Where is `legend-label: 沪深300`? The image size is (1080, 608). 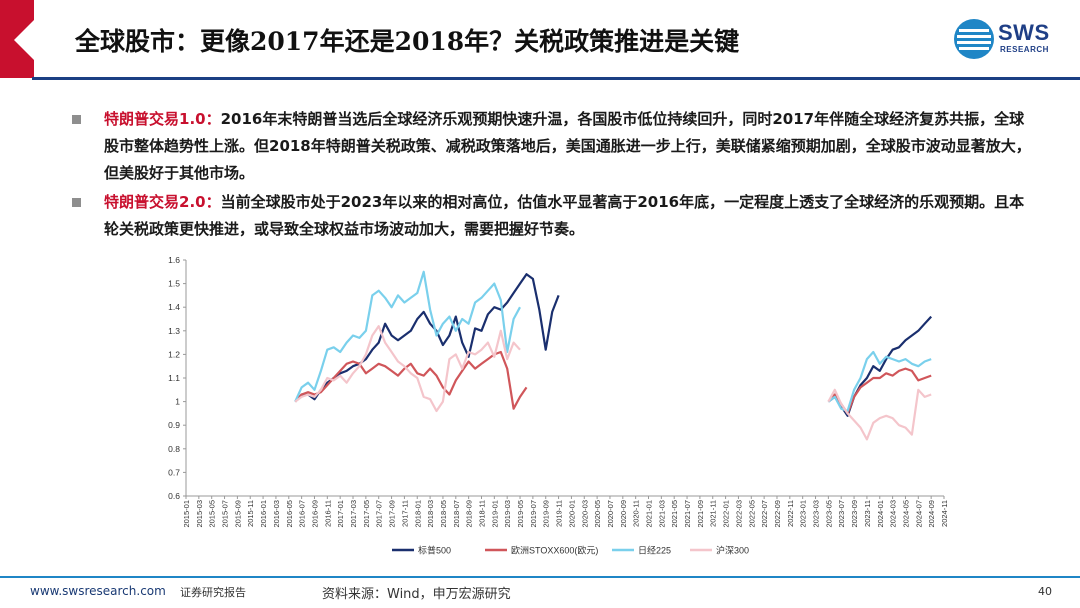
legend-label: 沪深300 is located at coordinates (732, 550).